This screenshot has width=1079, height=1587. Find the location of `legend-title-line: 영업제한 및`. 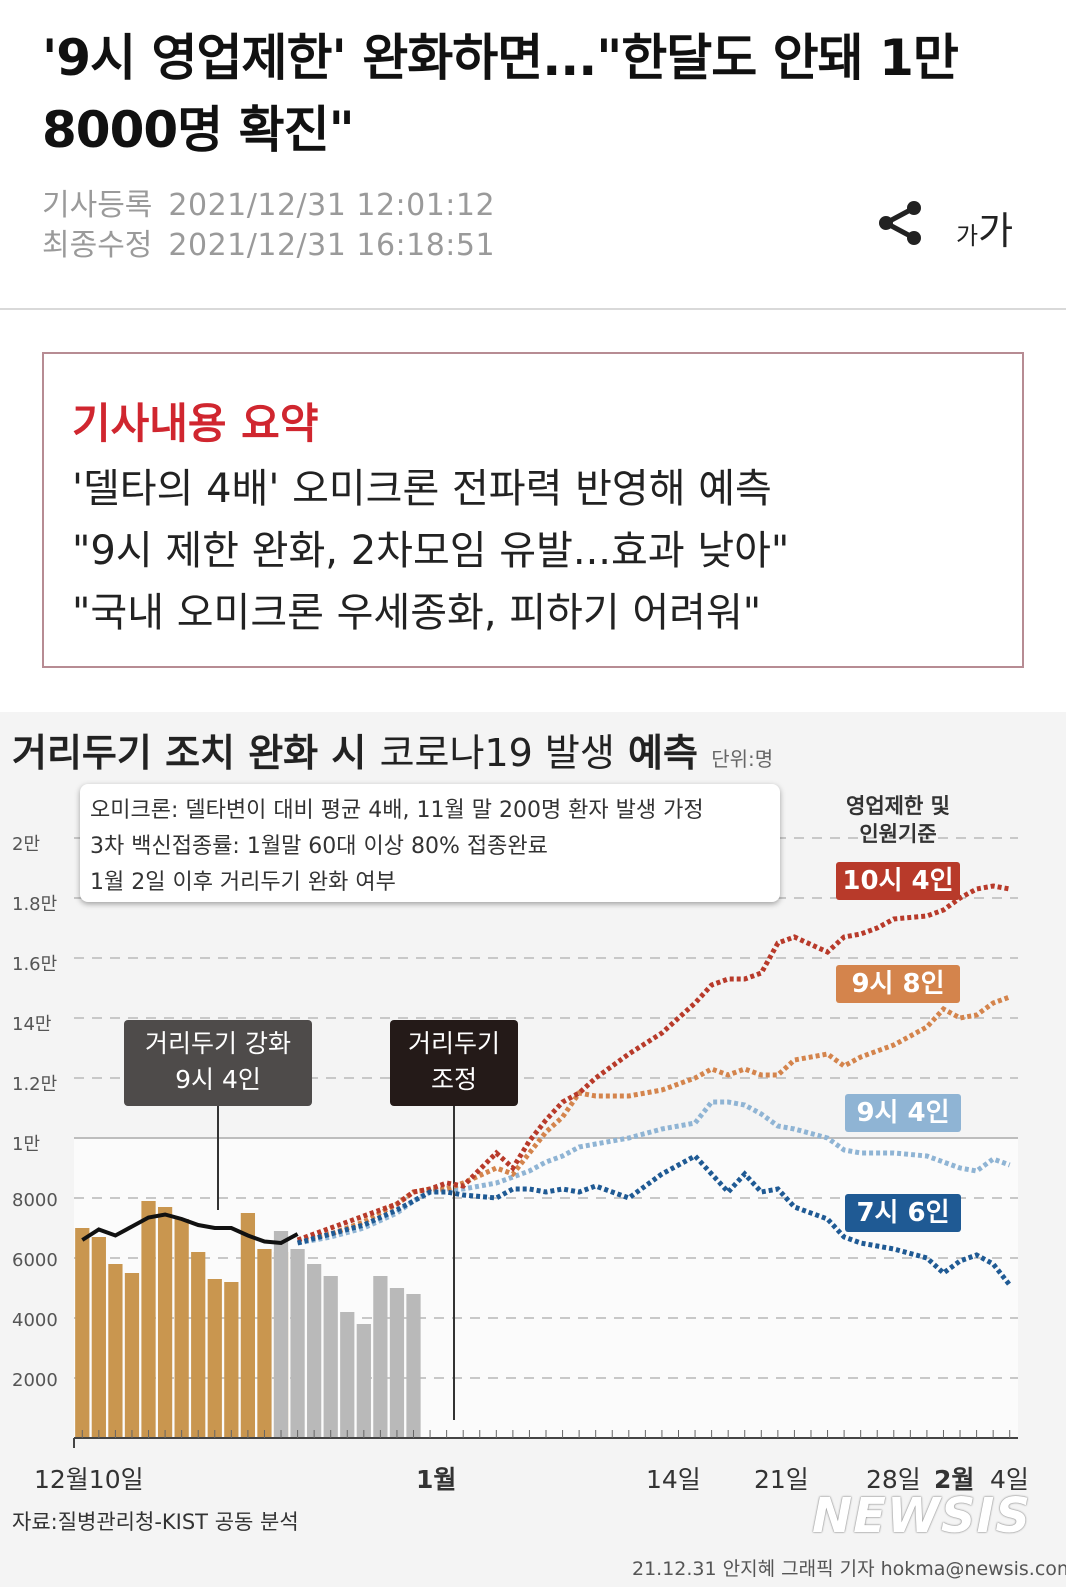

legend-title-line: 영업제한 및 is located at coordinates (898, 806).